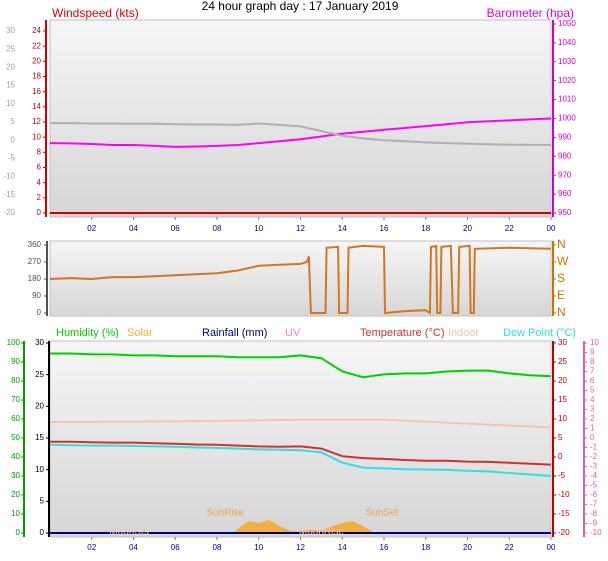  I want to click on y-tick-label: 8, so click(39, 151).